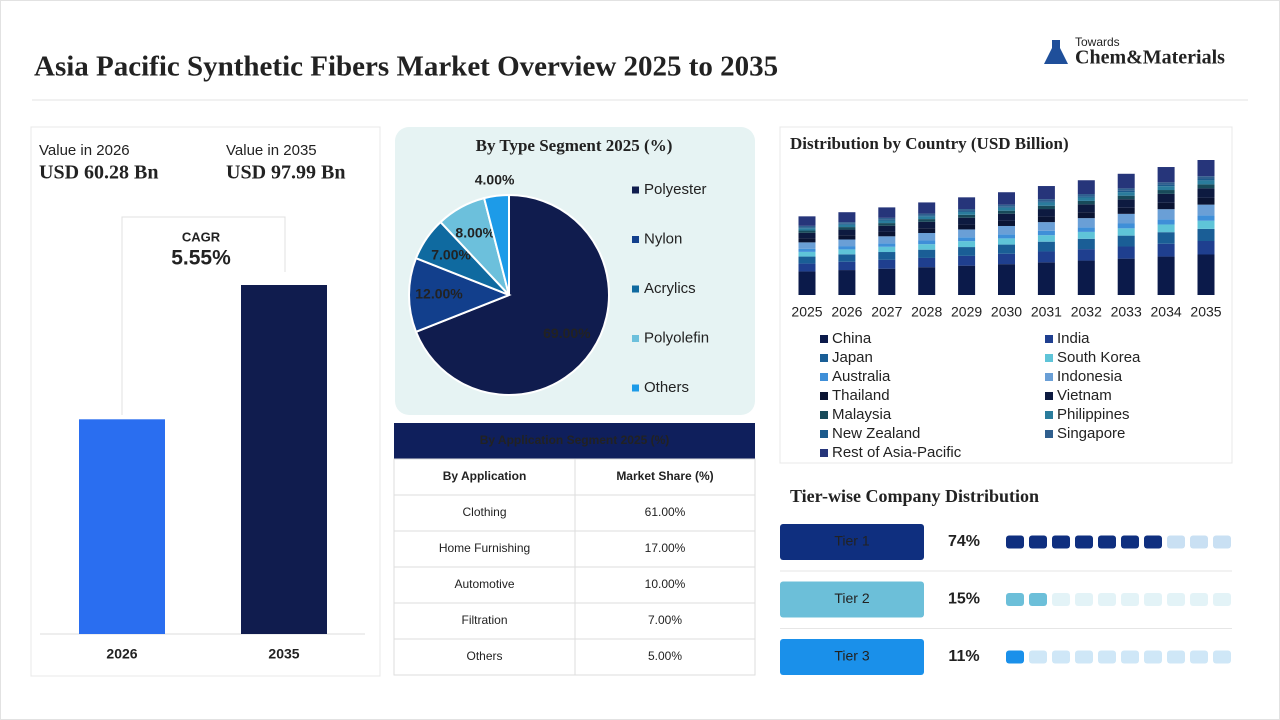 This screenshot has width=1280, height=720. I want to click on legend-label: Japan, so click(852, 357).